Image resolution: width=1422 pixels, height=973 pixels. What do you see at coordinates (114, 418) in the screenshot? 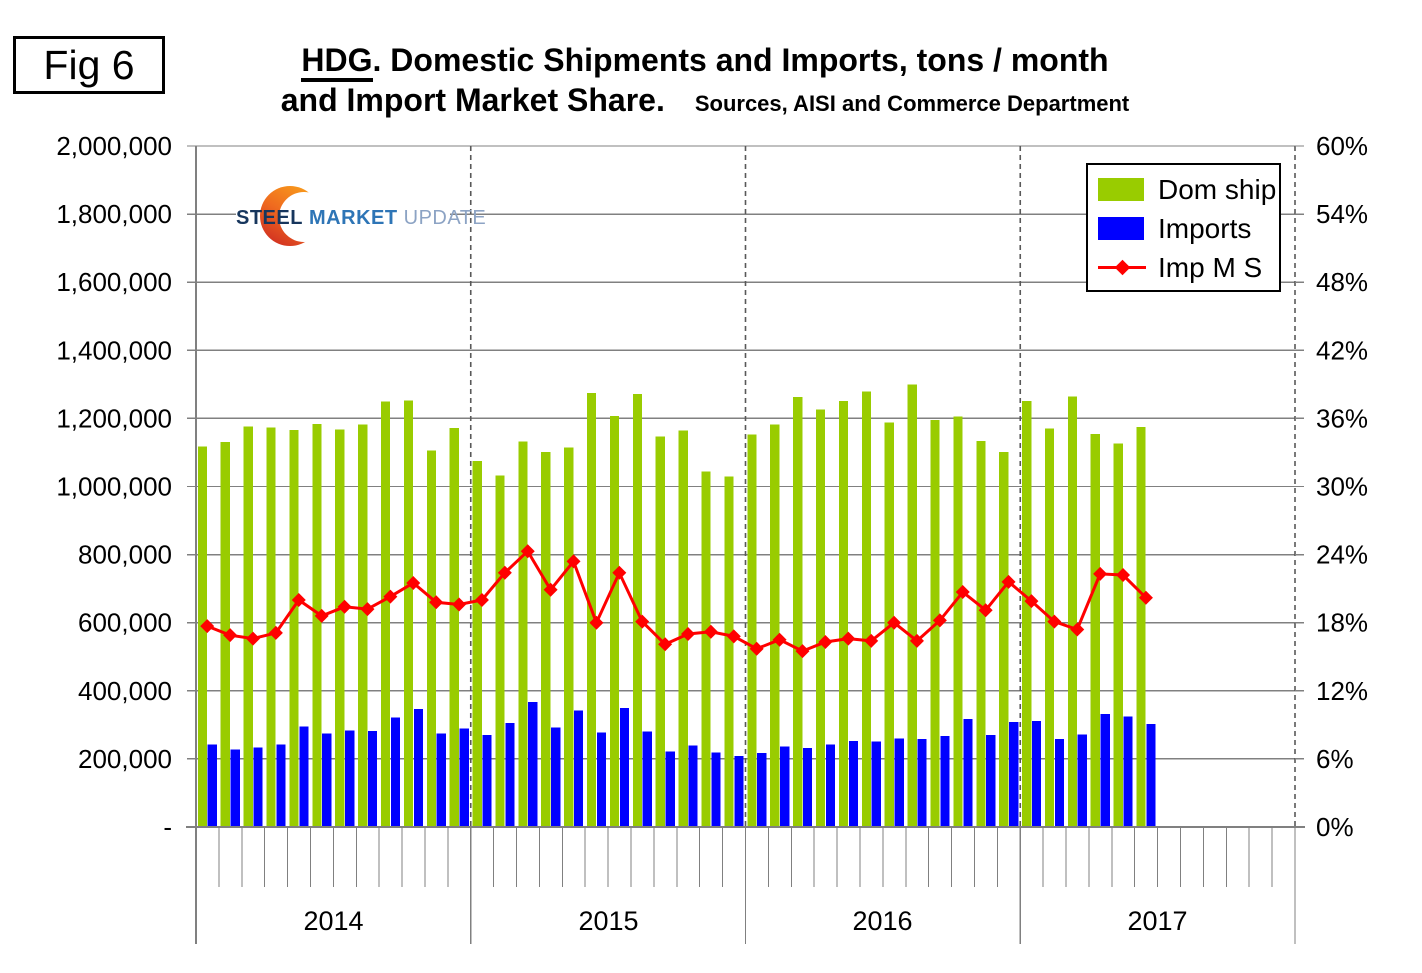
I see `y-left-tick-label: 1,200,000` at bounding box center [114, 418].